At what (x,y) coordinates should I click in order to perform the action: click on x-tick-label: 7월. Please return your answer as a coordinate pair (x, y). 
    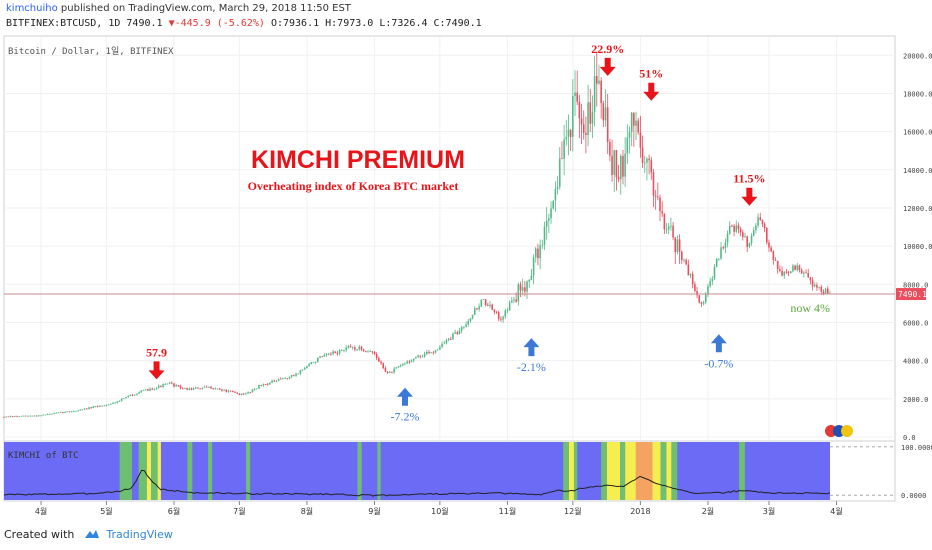
    Looking at the image, I should click on (239, 511).